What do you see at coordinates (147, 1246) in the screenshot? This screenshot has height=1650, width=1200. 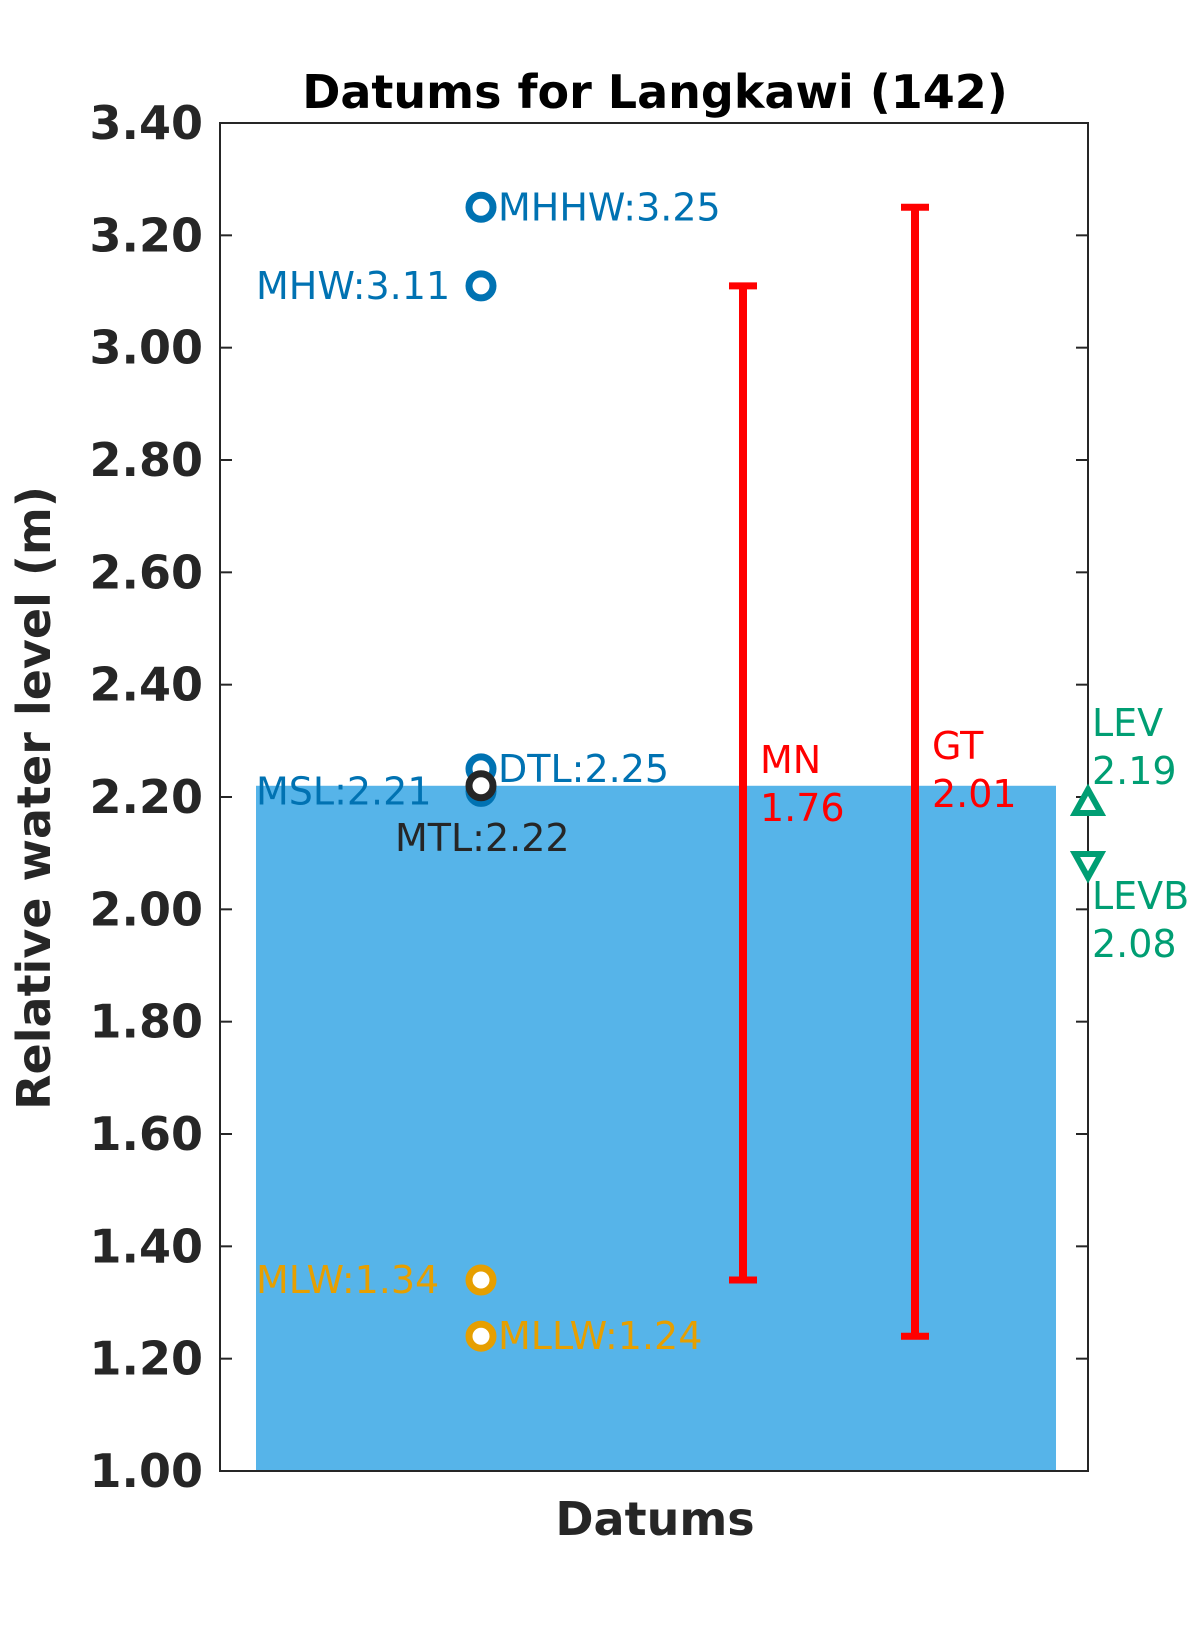 I see `y-tick-label: 1.40` at bounding box center [147, 1246].